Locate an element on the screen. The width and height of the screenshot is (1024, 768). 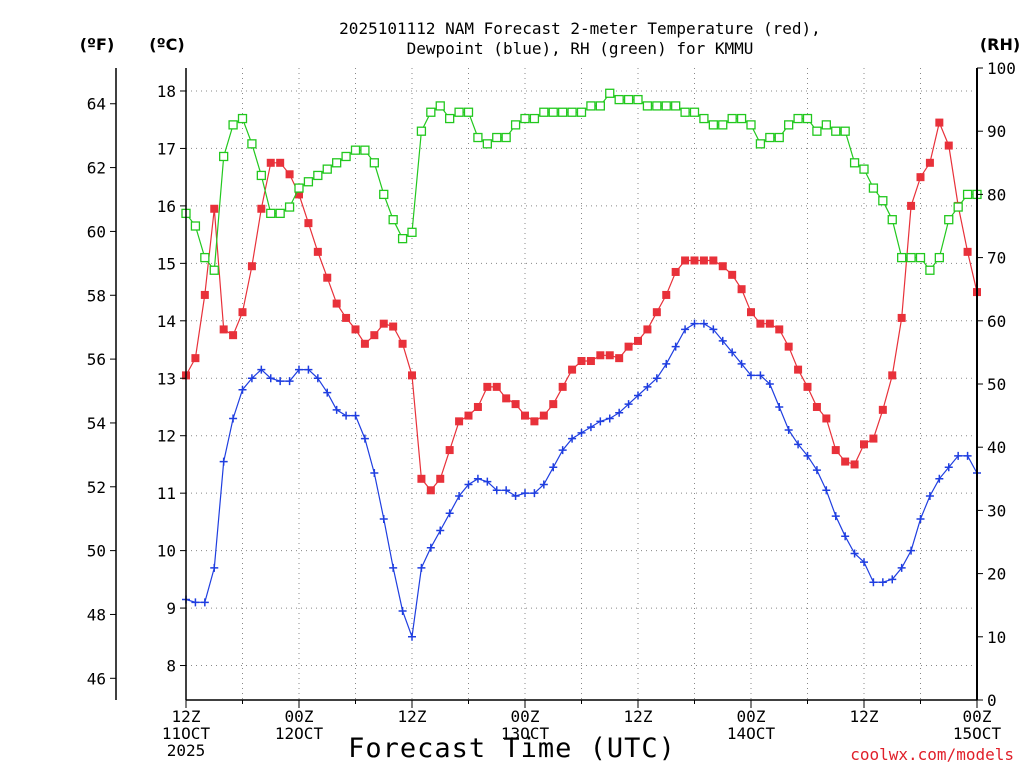
celsius-unit-label: (ºC) is located at coordinates (166, 44).